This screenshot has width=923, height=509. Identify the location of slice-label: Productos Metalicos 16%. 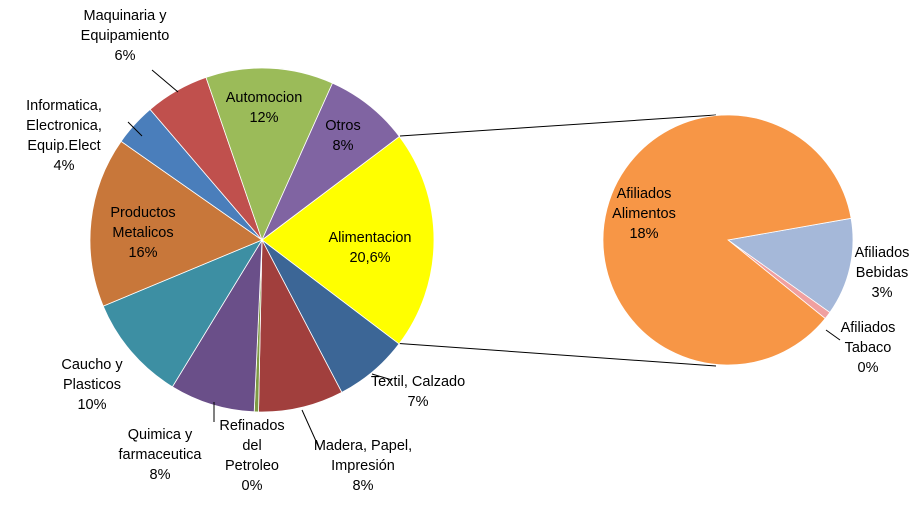
(143, 233).